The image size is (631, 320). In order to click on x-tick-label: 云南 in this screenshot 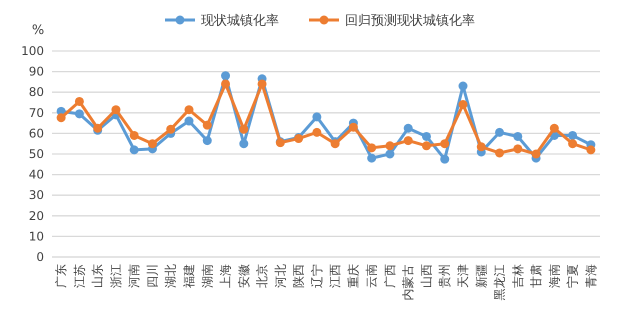, I will do `click(371, 276)`.